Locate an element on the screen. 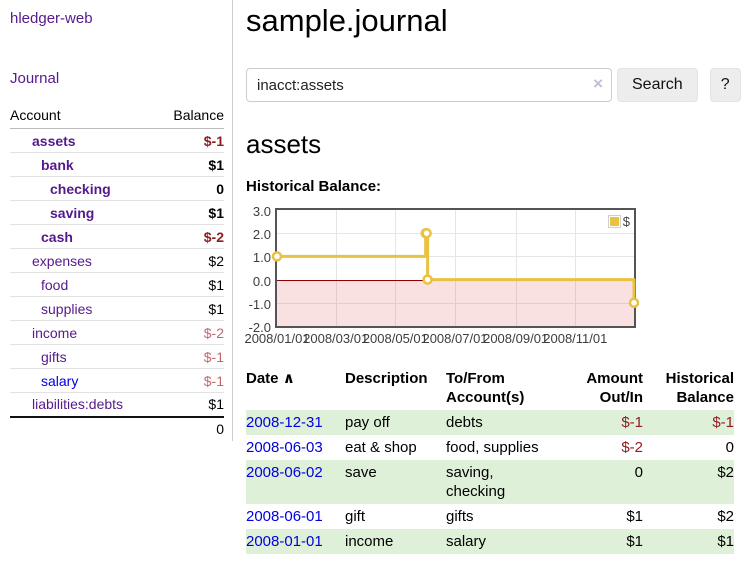 The width and height of the screenshot is (742, 582). account-row-saving: saving $1 is located at coordinates (117, 212).